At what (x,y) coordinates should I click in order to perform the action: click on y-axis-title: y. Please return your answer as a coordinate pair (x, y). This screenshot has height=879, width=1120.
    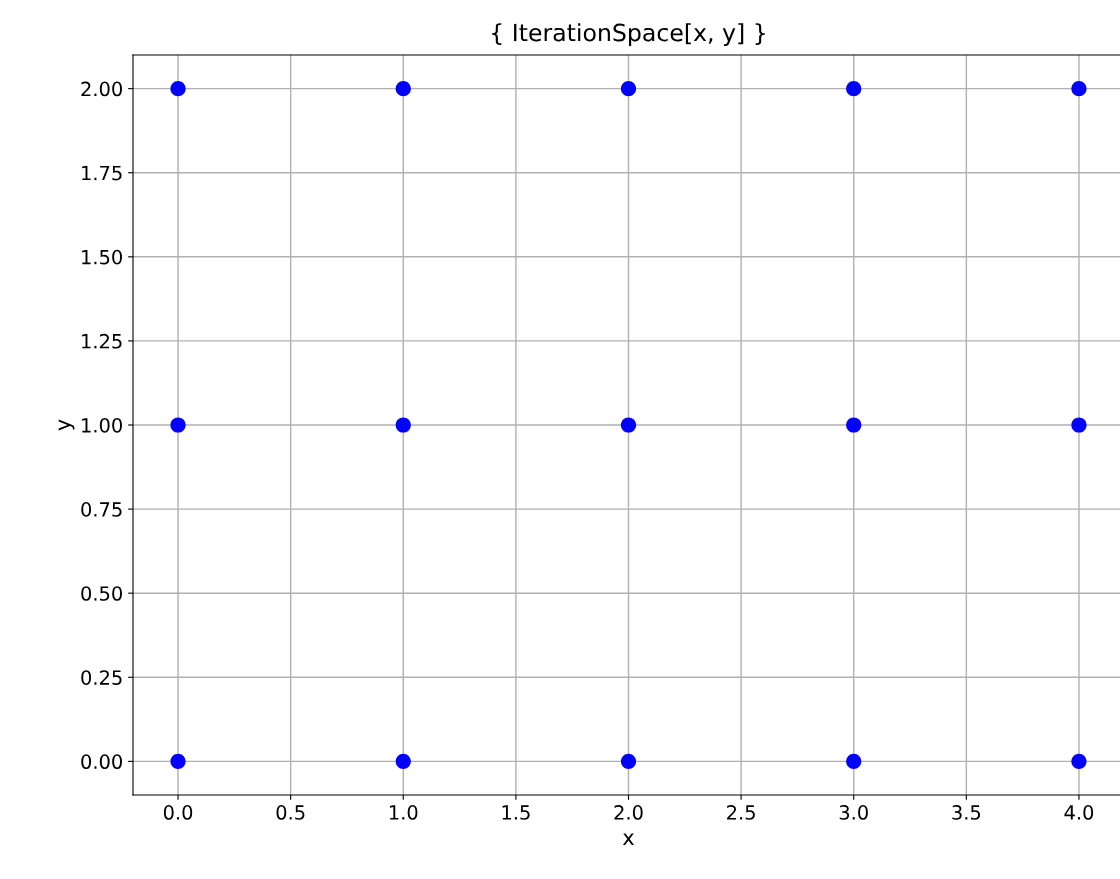
    Looking at the image, I should click on (66, 425).